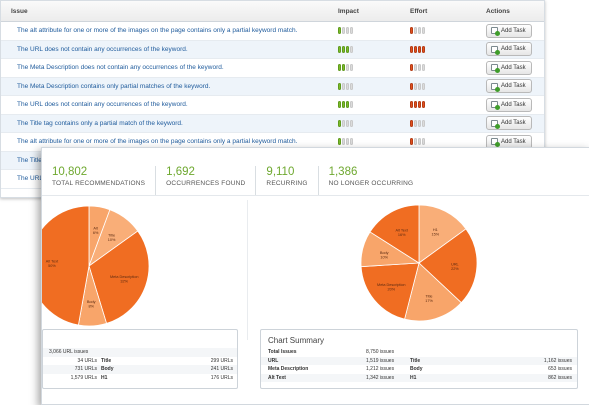  What do you see at coordinates (70, 172) in the screenshot?
I see `stat-value: 10,802` at bounding box center [70, 172].